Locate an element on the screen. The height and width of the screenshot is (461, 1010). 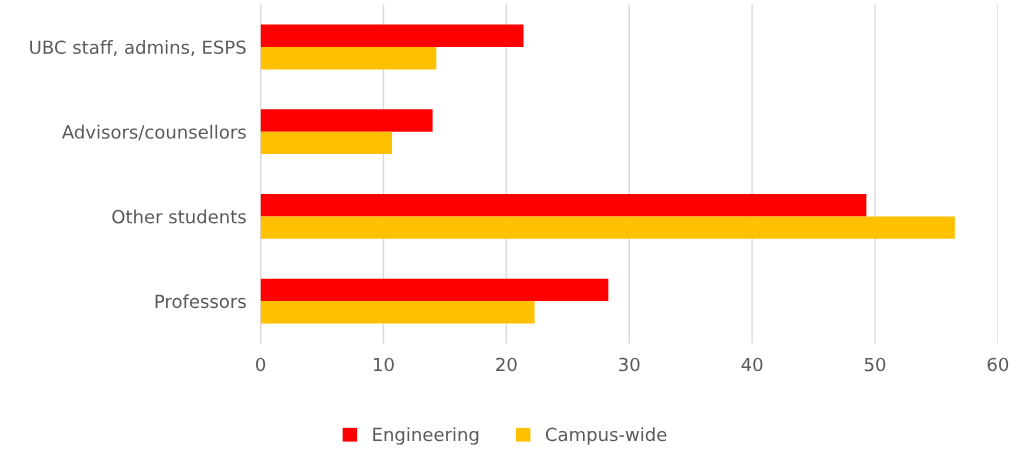
x-tick-label: 0 is located at coordinates (261, 364).